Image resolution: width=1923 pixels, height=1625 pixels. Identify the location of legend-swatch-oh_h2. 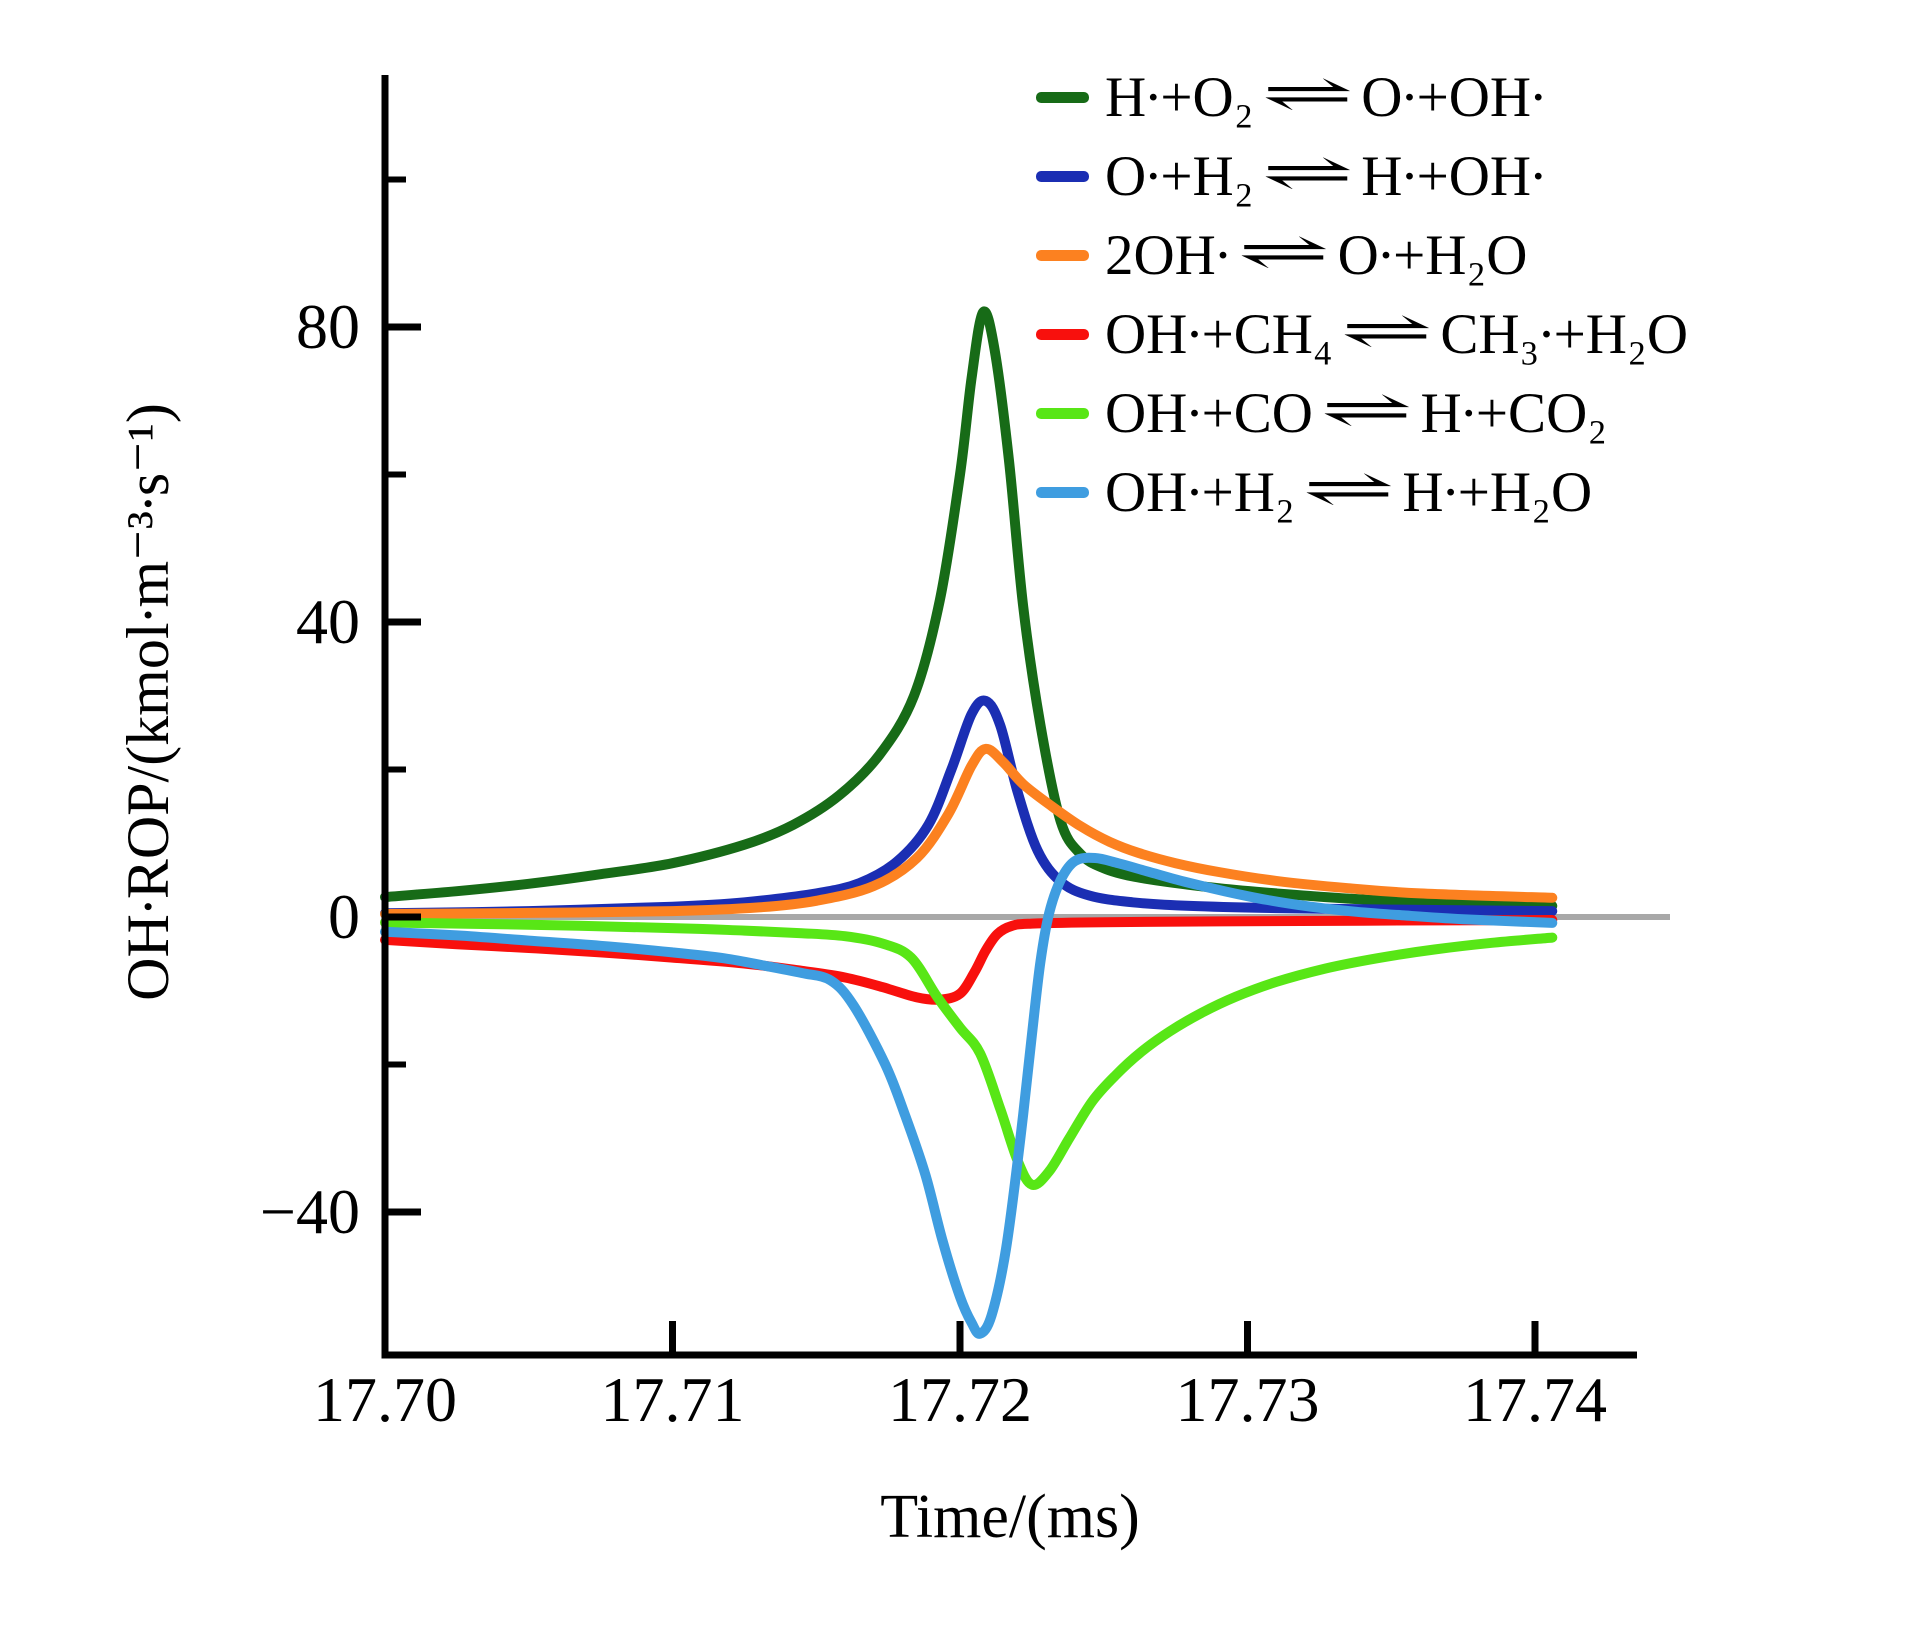
(1062, 492).